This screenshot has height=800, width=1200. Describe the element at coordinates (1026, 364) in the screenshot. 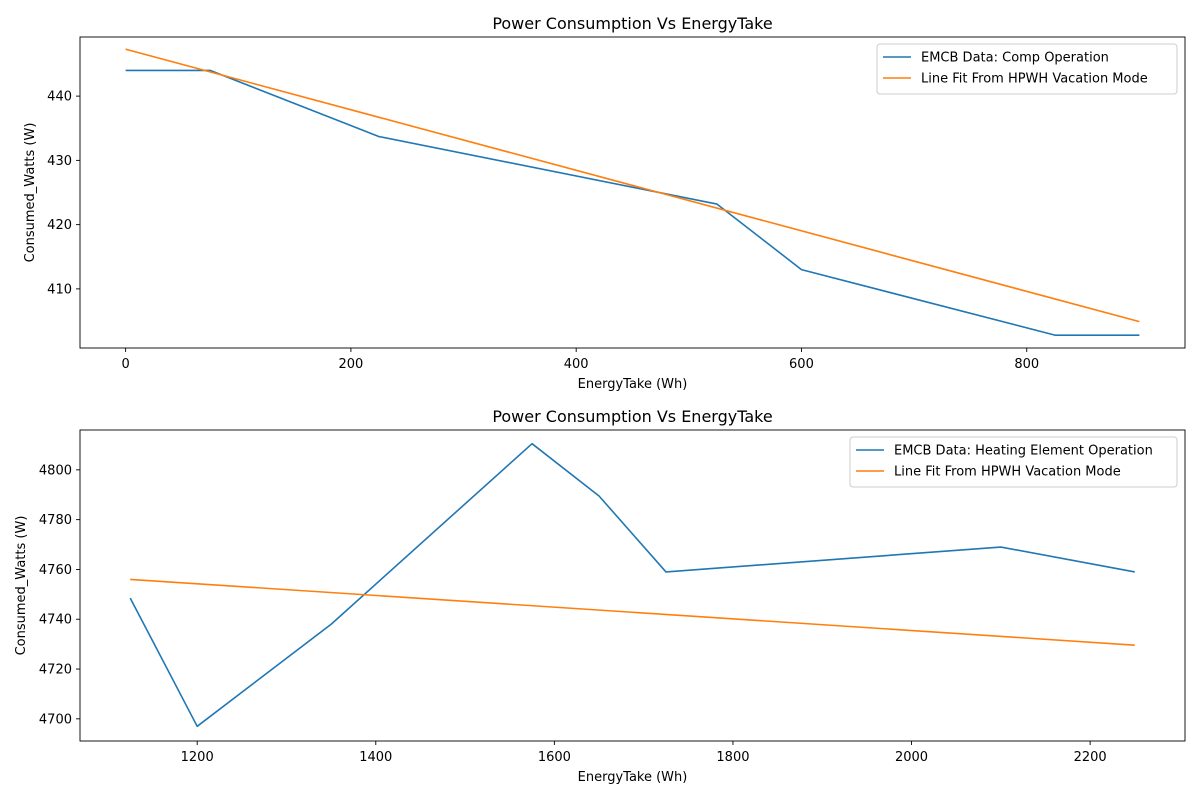

I see `x-tick-label: 800` at that location.